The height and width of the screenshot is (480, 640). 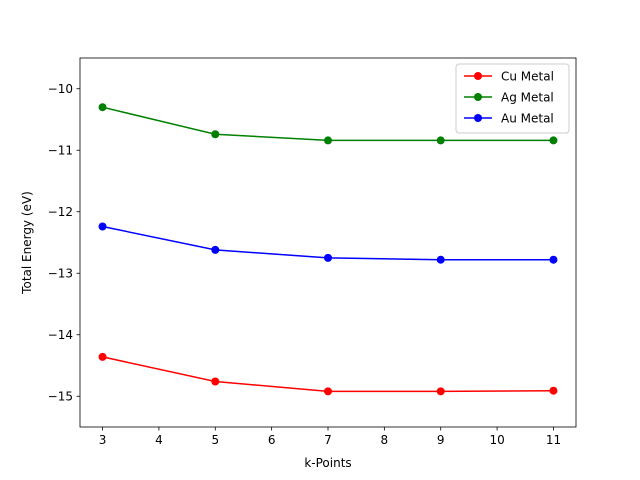 I want to click on y-tick-label: −13, so click(x=60, y=273).